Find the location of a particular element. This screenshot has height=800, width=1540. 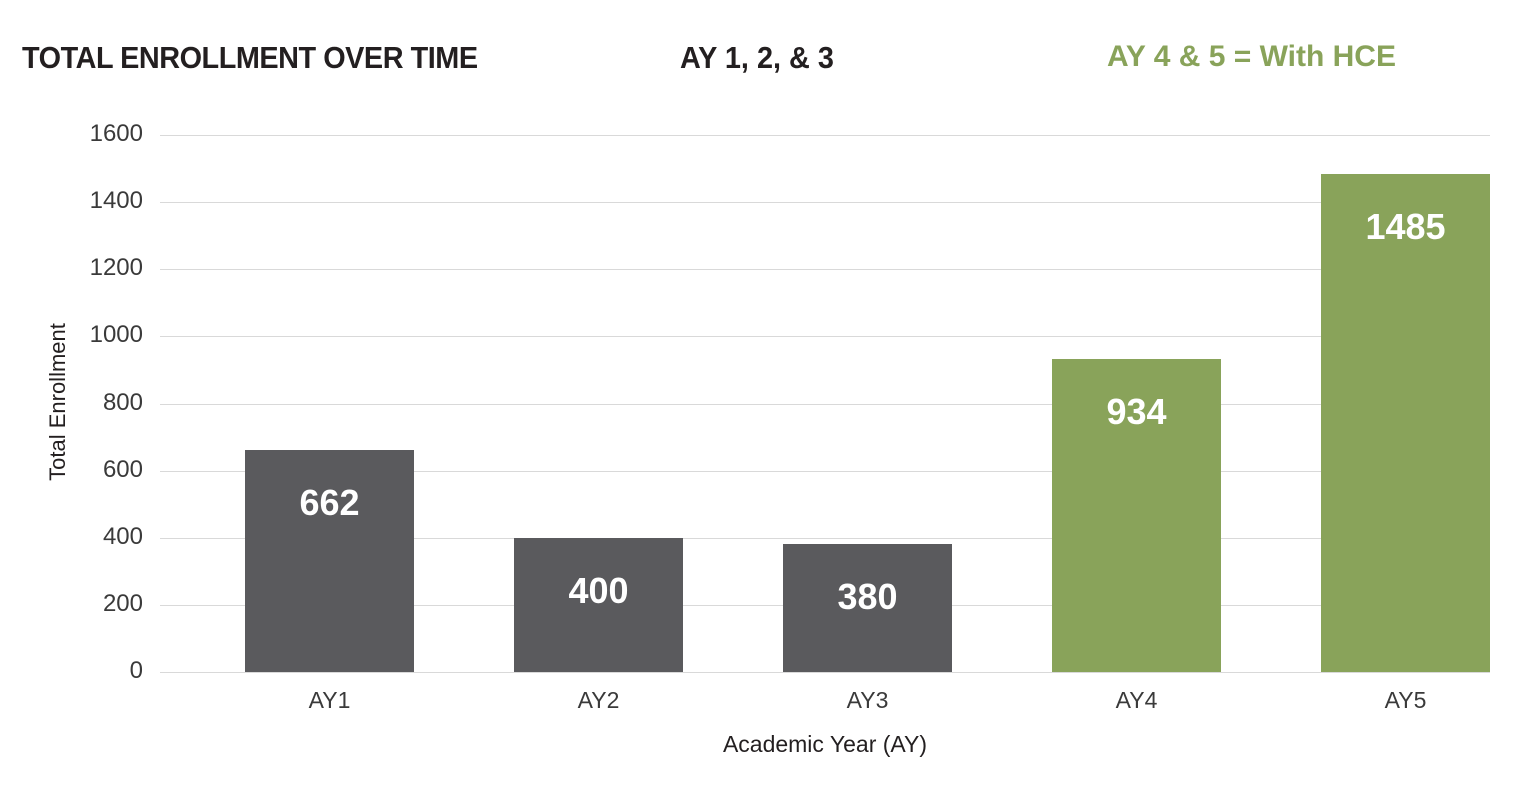

y-tick-label: 1200 is located at coordinates (116, 268).